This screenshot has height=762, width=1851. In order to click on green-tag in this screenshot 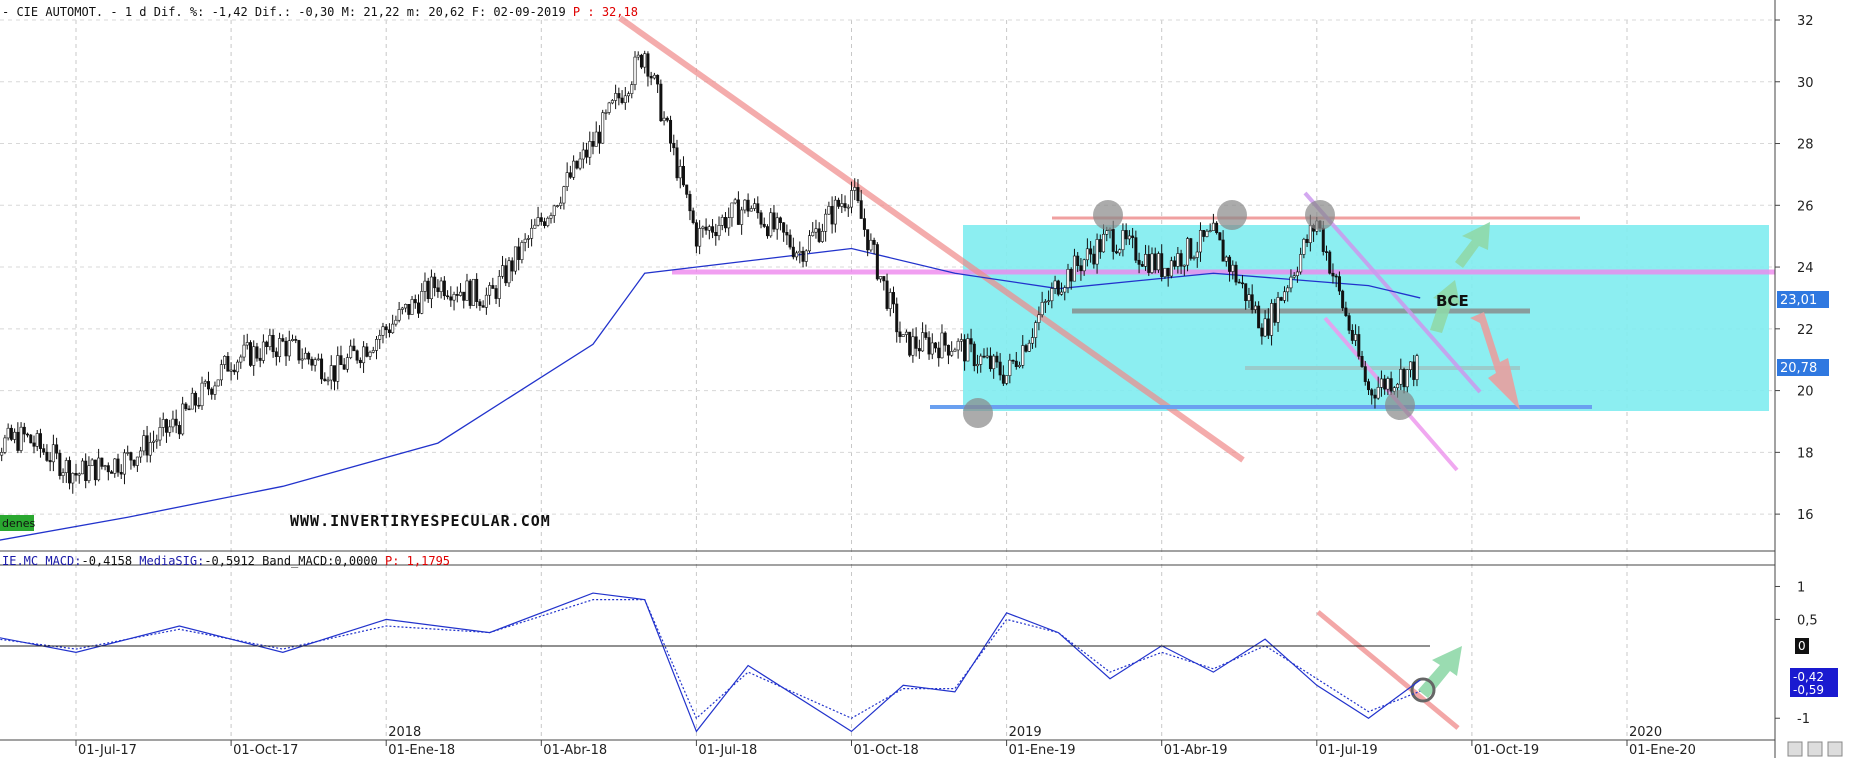, I will do `click(17, 523)`.